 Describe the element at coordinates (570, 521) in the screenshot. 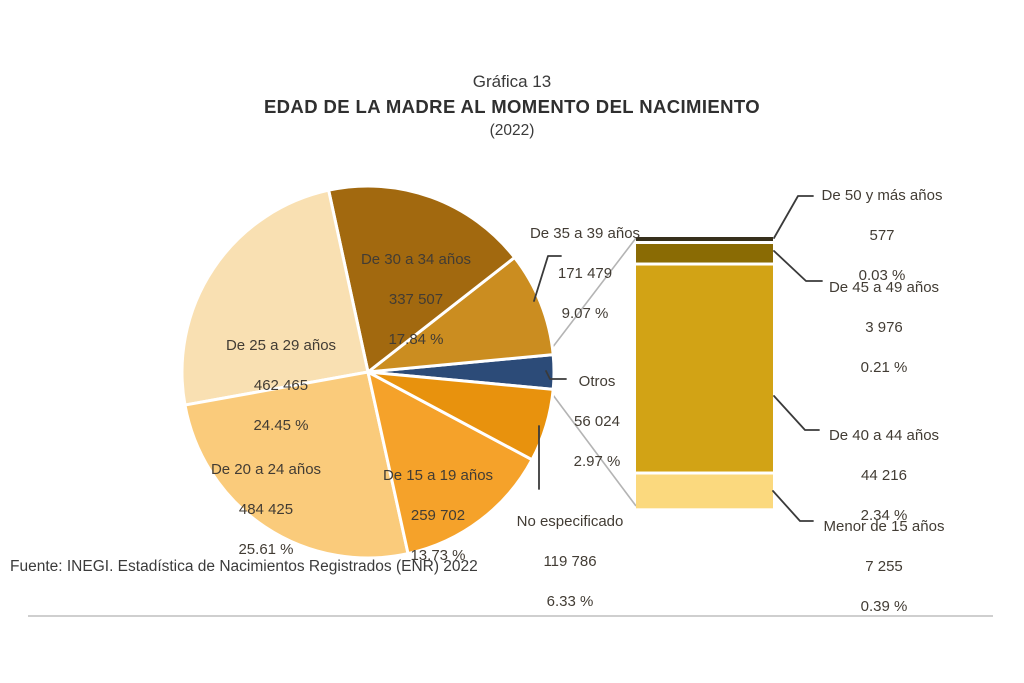

I see `slice-label: No especificado` at that location.